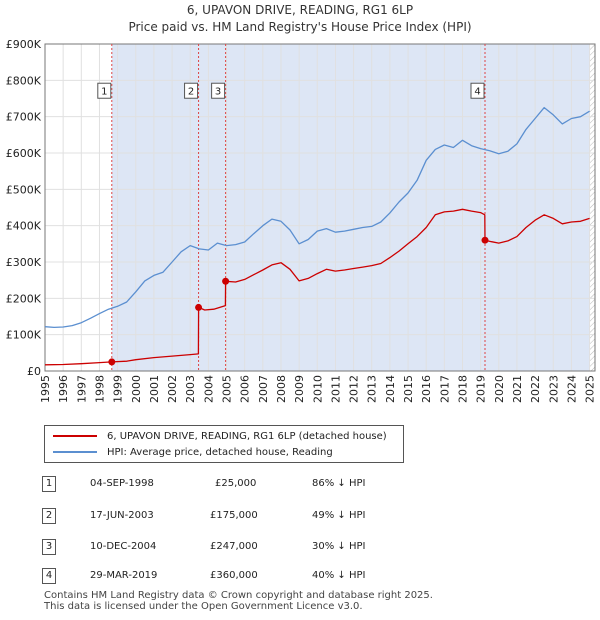  What do you see at coordinates (118, 389) in the screenshot?
I see `x-tick-label: 1999` at bounding box center [118, 389].